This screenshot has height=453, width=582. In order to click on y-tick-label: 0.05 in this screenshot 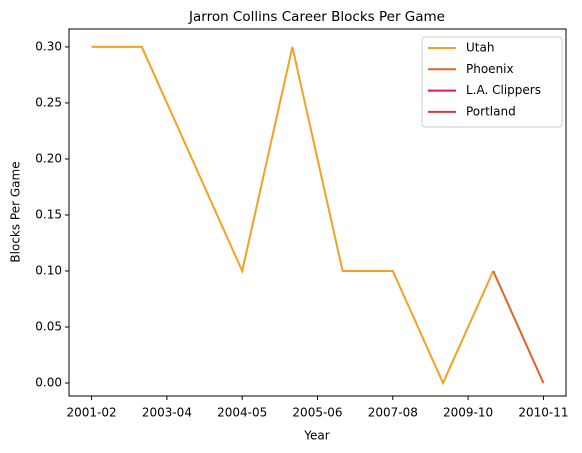, I will do `click(48, 326)`.